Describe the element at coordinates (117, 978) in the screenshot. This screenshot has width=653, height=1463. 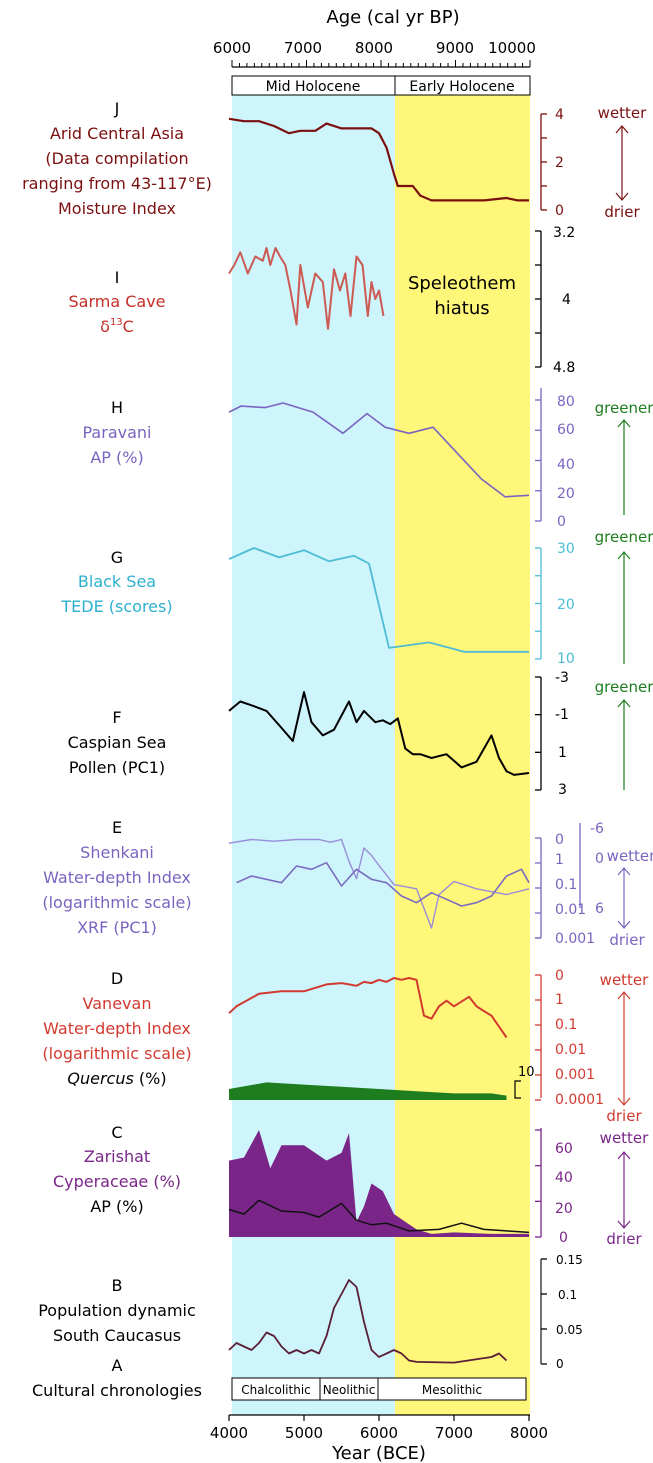
I see `panel-d-letter: D` at that location.